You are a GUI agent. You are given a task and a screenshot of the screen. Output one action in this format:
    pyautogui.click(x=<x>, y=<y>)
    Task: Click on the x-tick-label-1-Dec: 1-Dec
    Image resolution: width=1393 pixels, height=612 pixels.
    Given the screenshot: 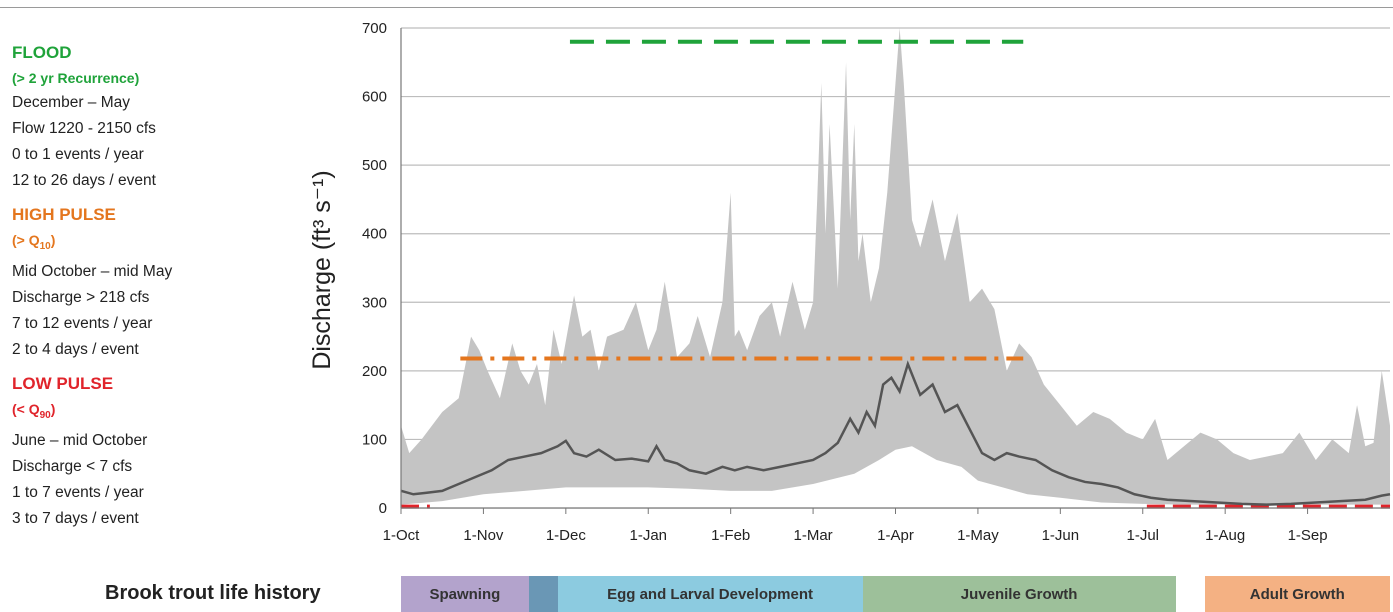 What is the action you would take?
    pyautogui.click(x=566, y=535)
    